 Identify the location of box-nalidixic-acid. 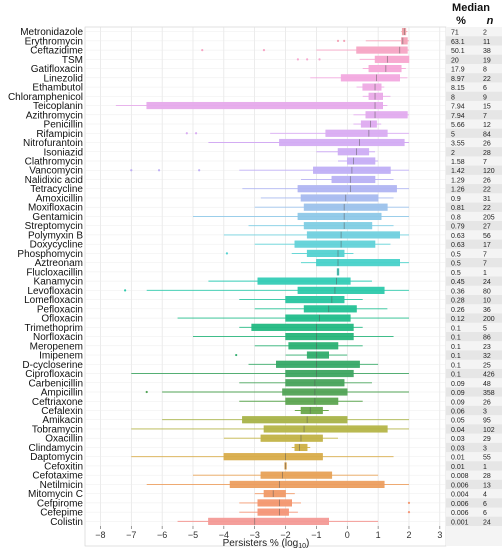
(347, 179).